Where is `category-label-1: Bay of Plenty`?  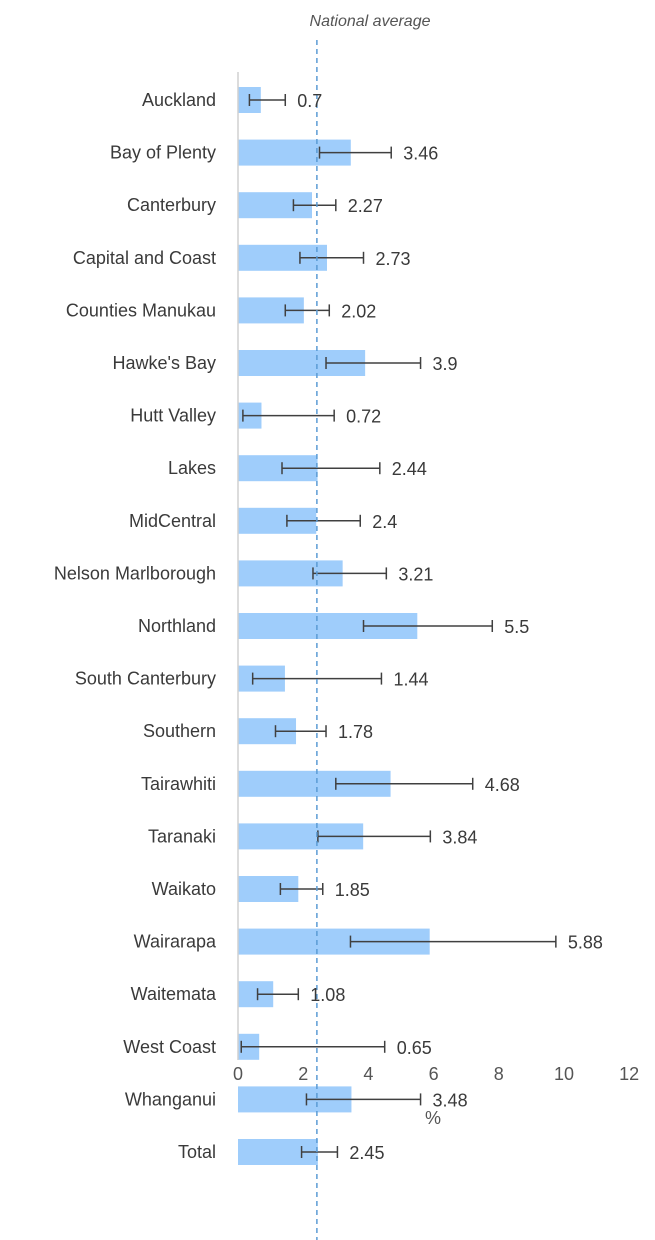 category-label-1: Bay of Plenty is located at coordinates (163, 153).